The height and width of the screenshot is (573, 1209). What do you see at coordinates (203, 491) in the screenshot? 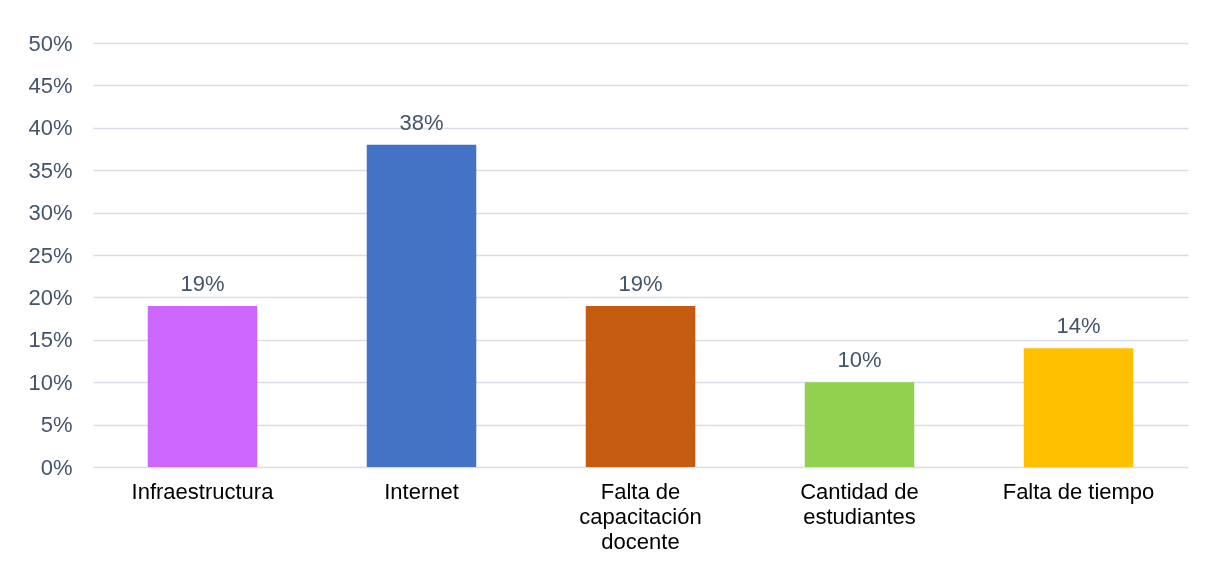
I see `x-tick-label: Infraestructura` at bounding box center [203, 491].